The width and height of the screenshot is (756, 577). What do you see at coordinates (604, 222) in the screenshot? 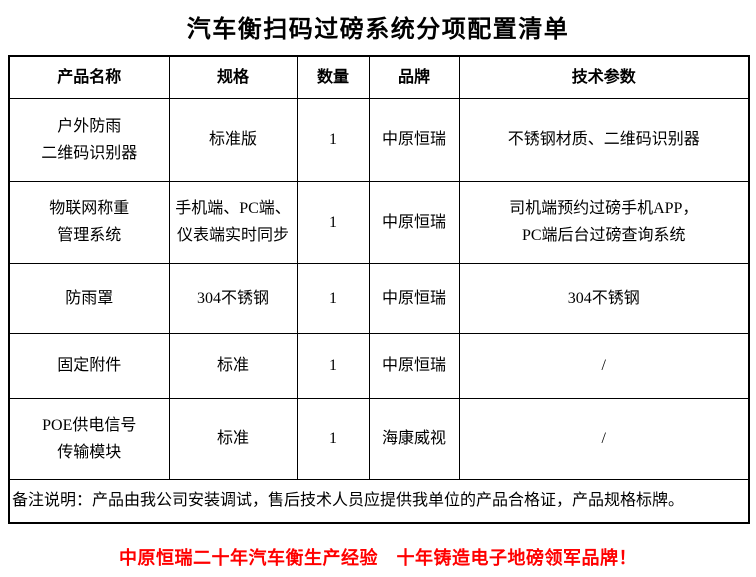
I see `table-cell: 司机端预约过磅手机APP， PC端后台过磅查询系统` at bounding box center [604, 222].